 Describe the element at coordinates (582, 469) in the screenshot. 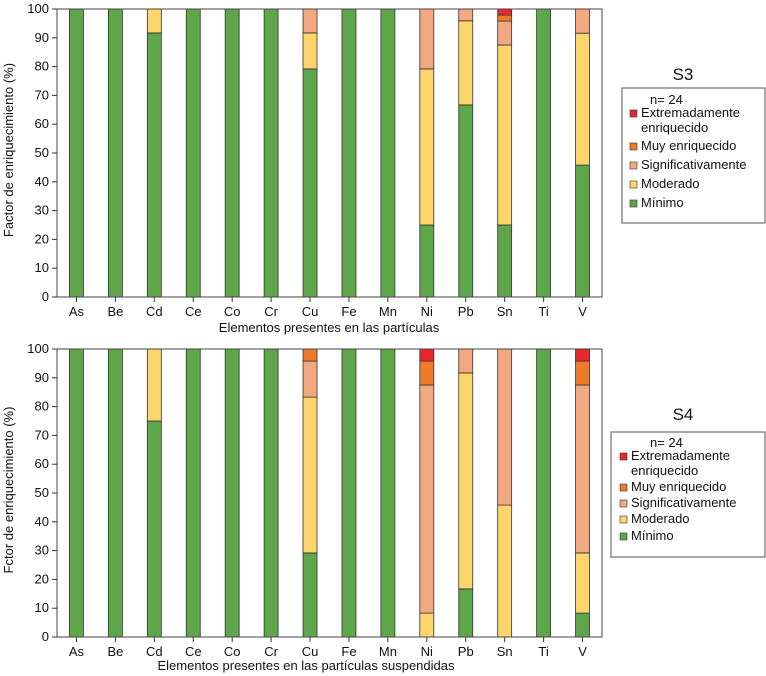

I see `chart-s4-bar-v-significativamente` at that location.